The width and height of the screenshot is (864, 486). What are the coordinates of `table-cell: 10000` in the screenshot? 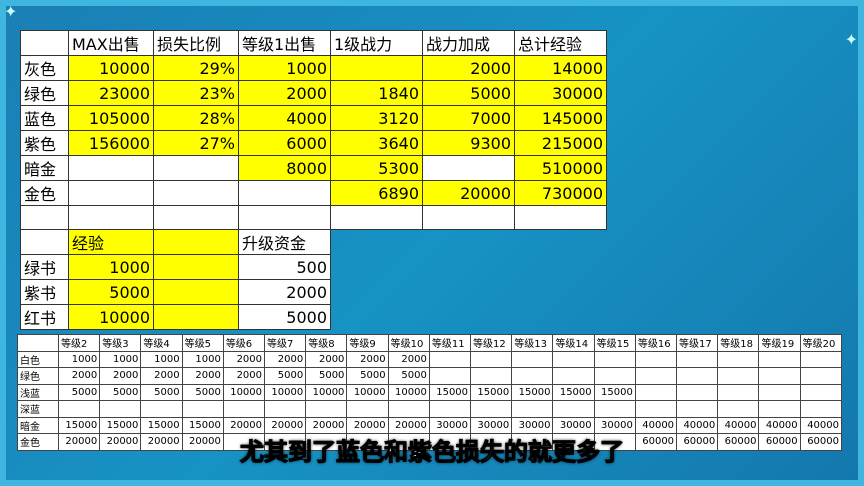 It's located at (408, 392).